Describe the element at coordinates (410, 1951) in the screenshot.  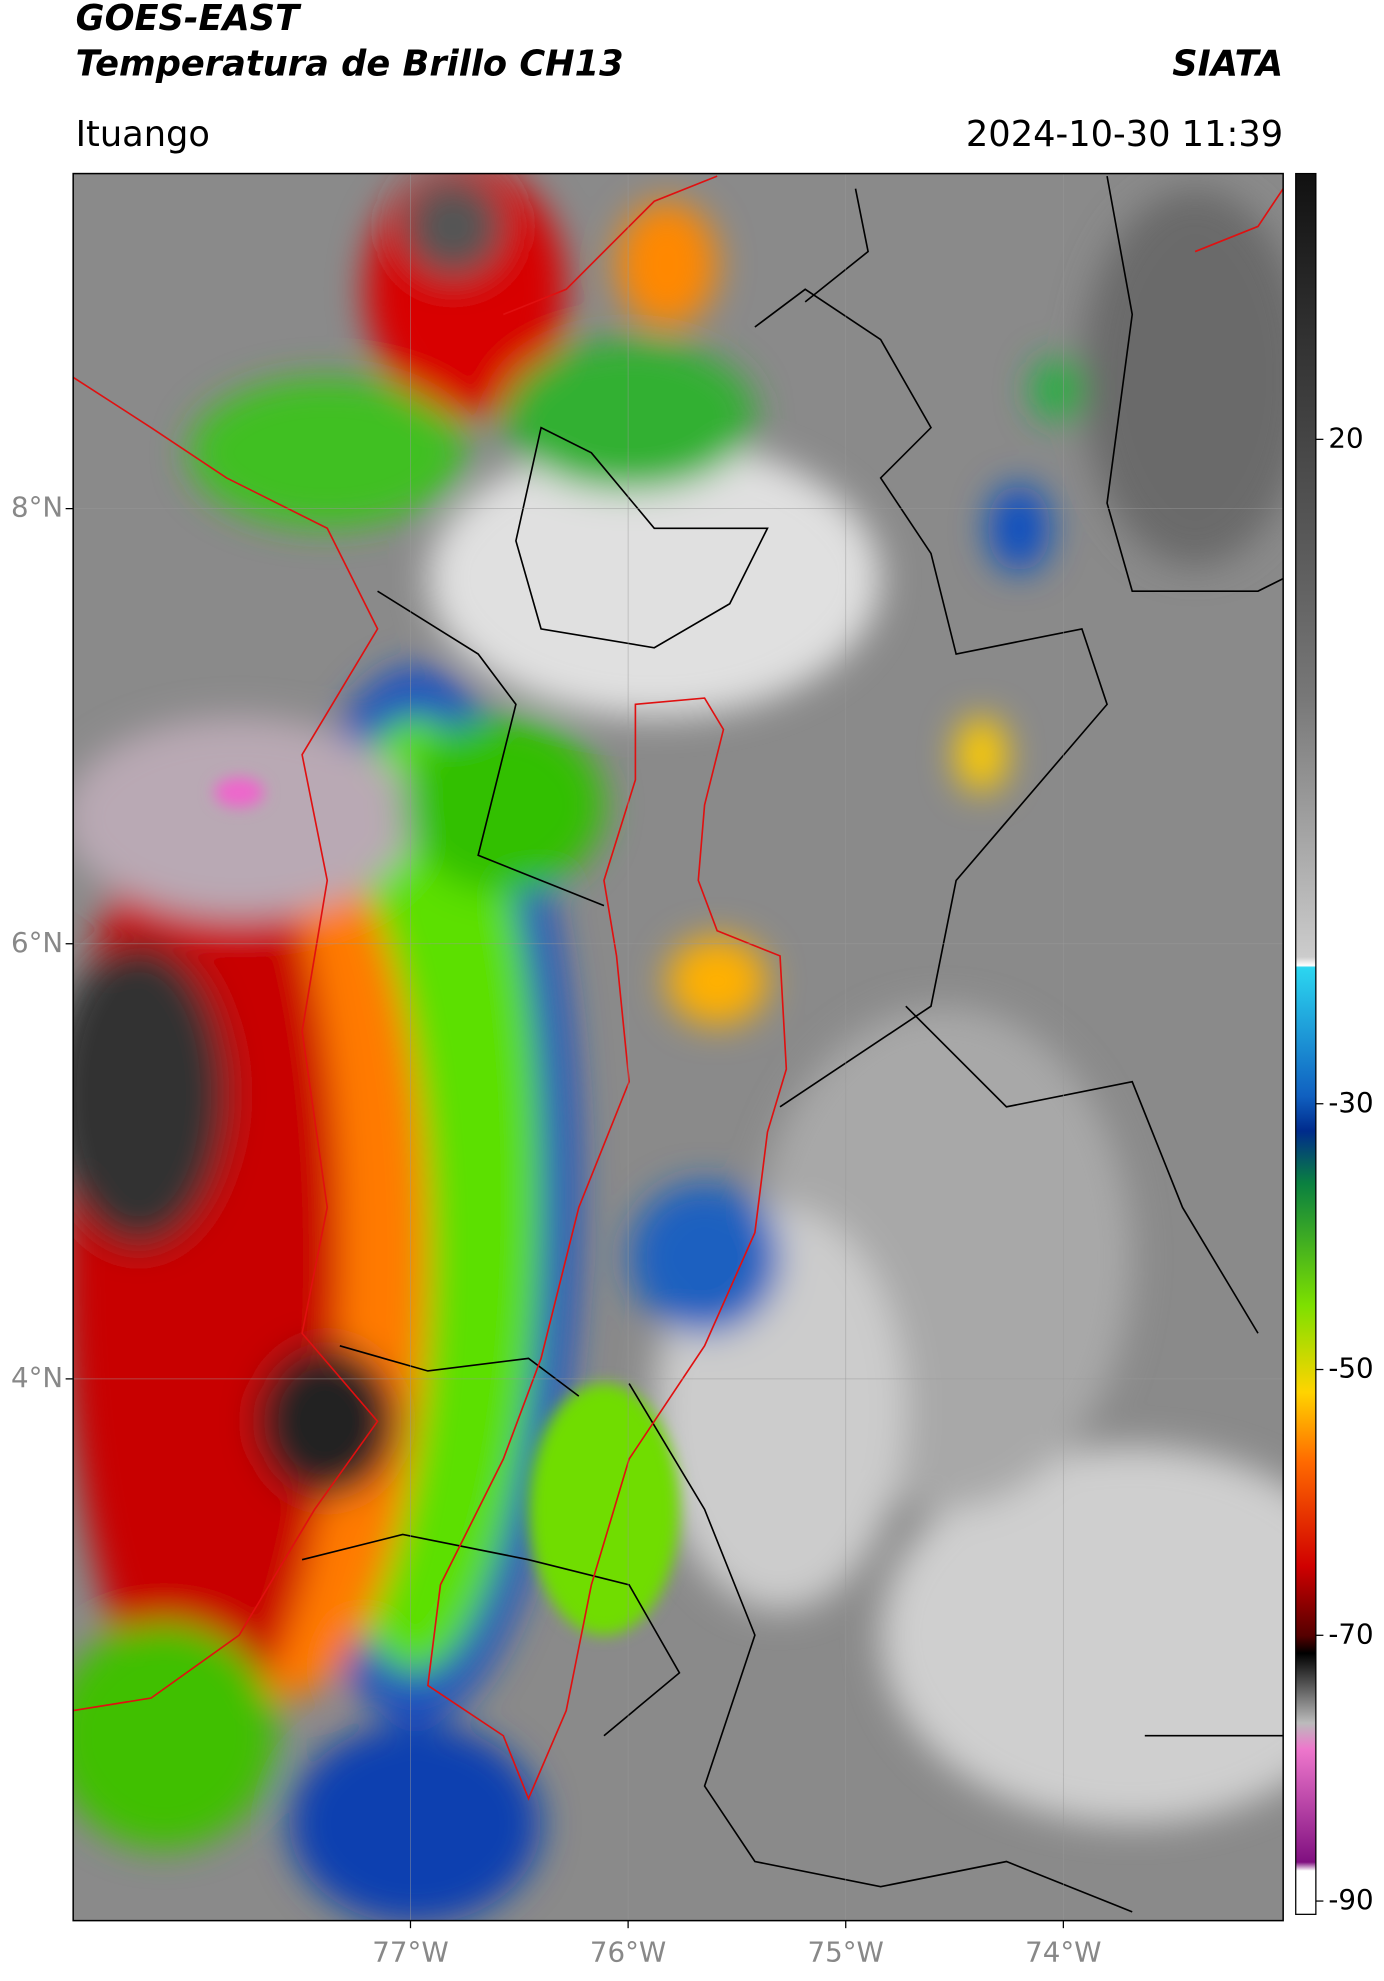
I see `x-tick-label: 77°W` at that location.